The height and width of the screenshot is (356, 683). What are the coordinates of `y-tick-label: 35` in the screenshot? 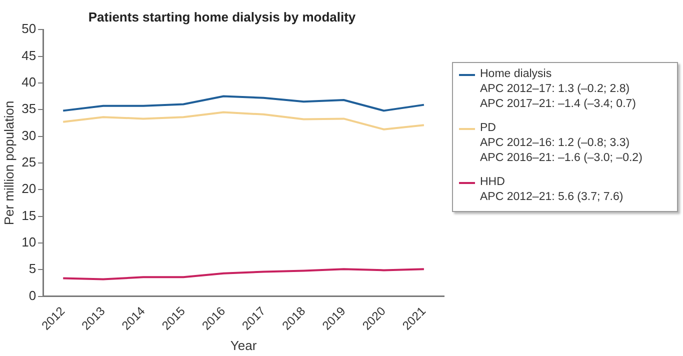 It's located at (29, 108).